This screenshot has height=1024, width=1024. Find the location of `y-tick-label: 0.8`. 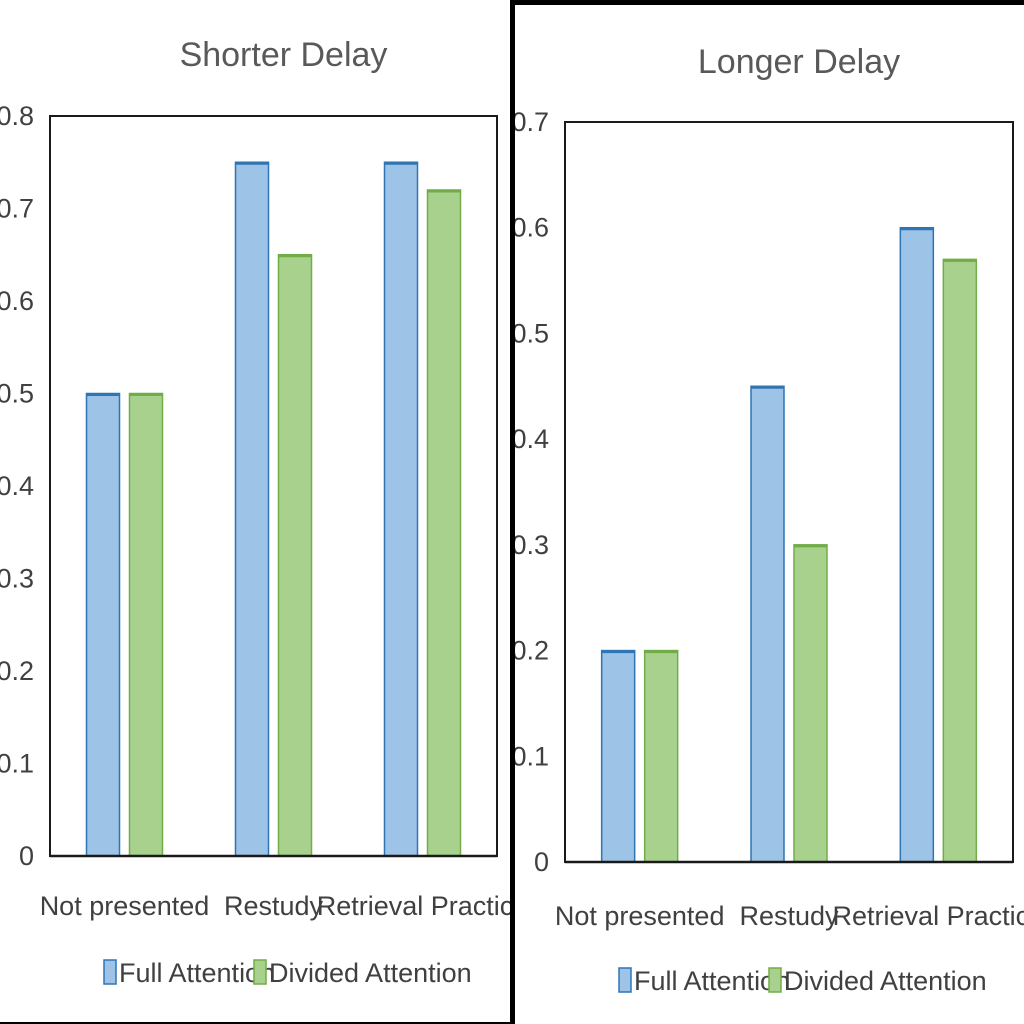

y-tick-label: 0.8 is located at coordinates (17, 116).